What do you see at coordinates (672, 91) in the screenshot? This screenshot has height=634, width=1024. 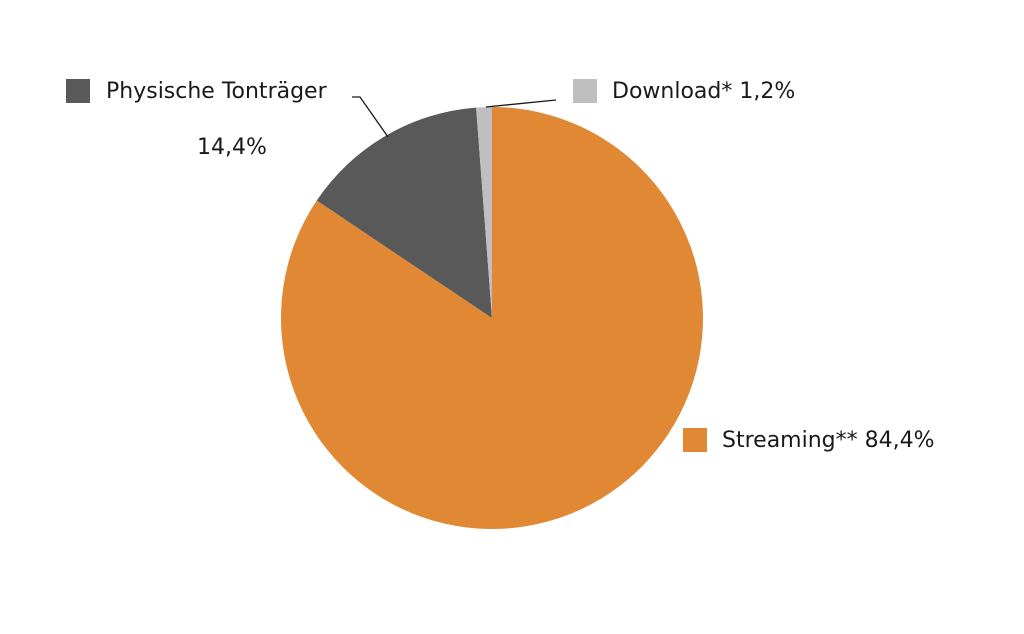 I see `category-label: Download*` at bounding box center [672, 91].